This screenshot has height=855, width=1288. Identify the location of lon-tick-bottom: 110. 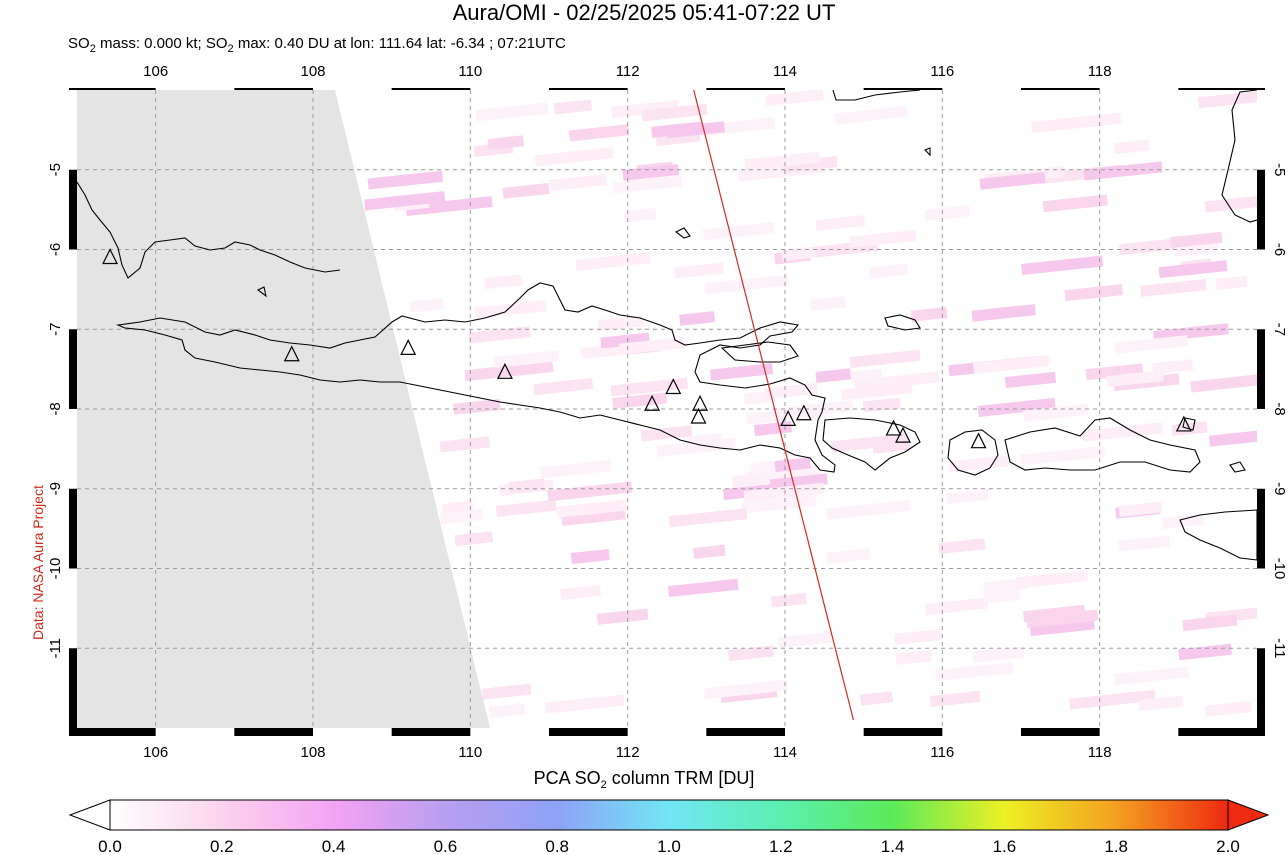
(470, 752).